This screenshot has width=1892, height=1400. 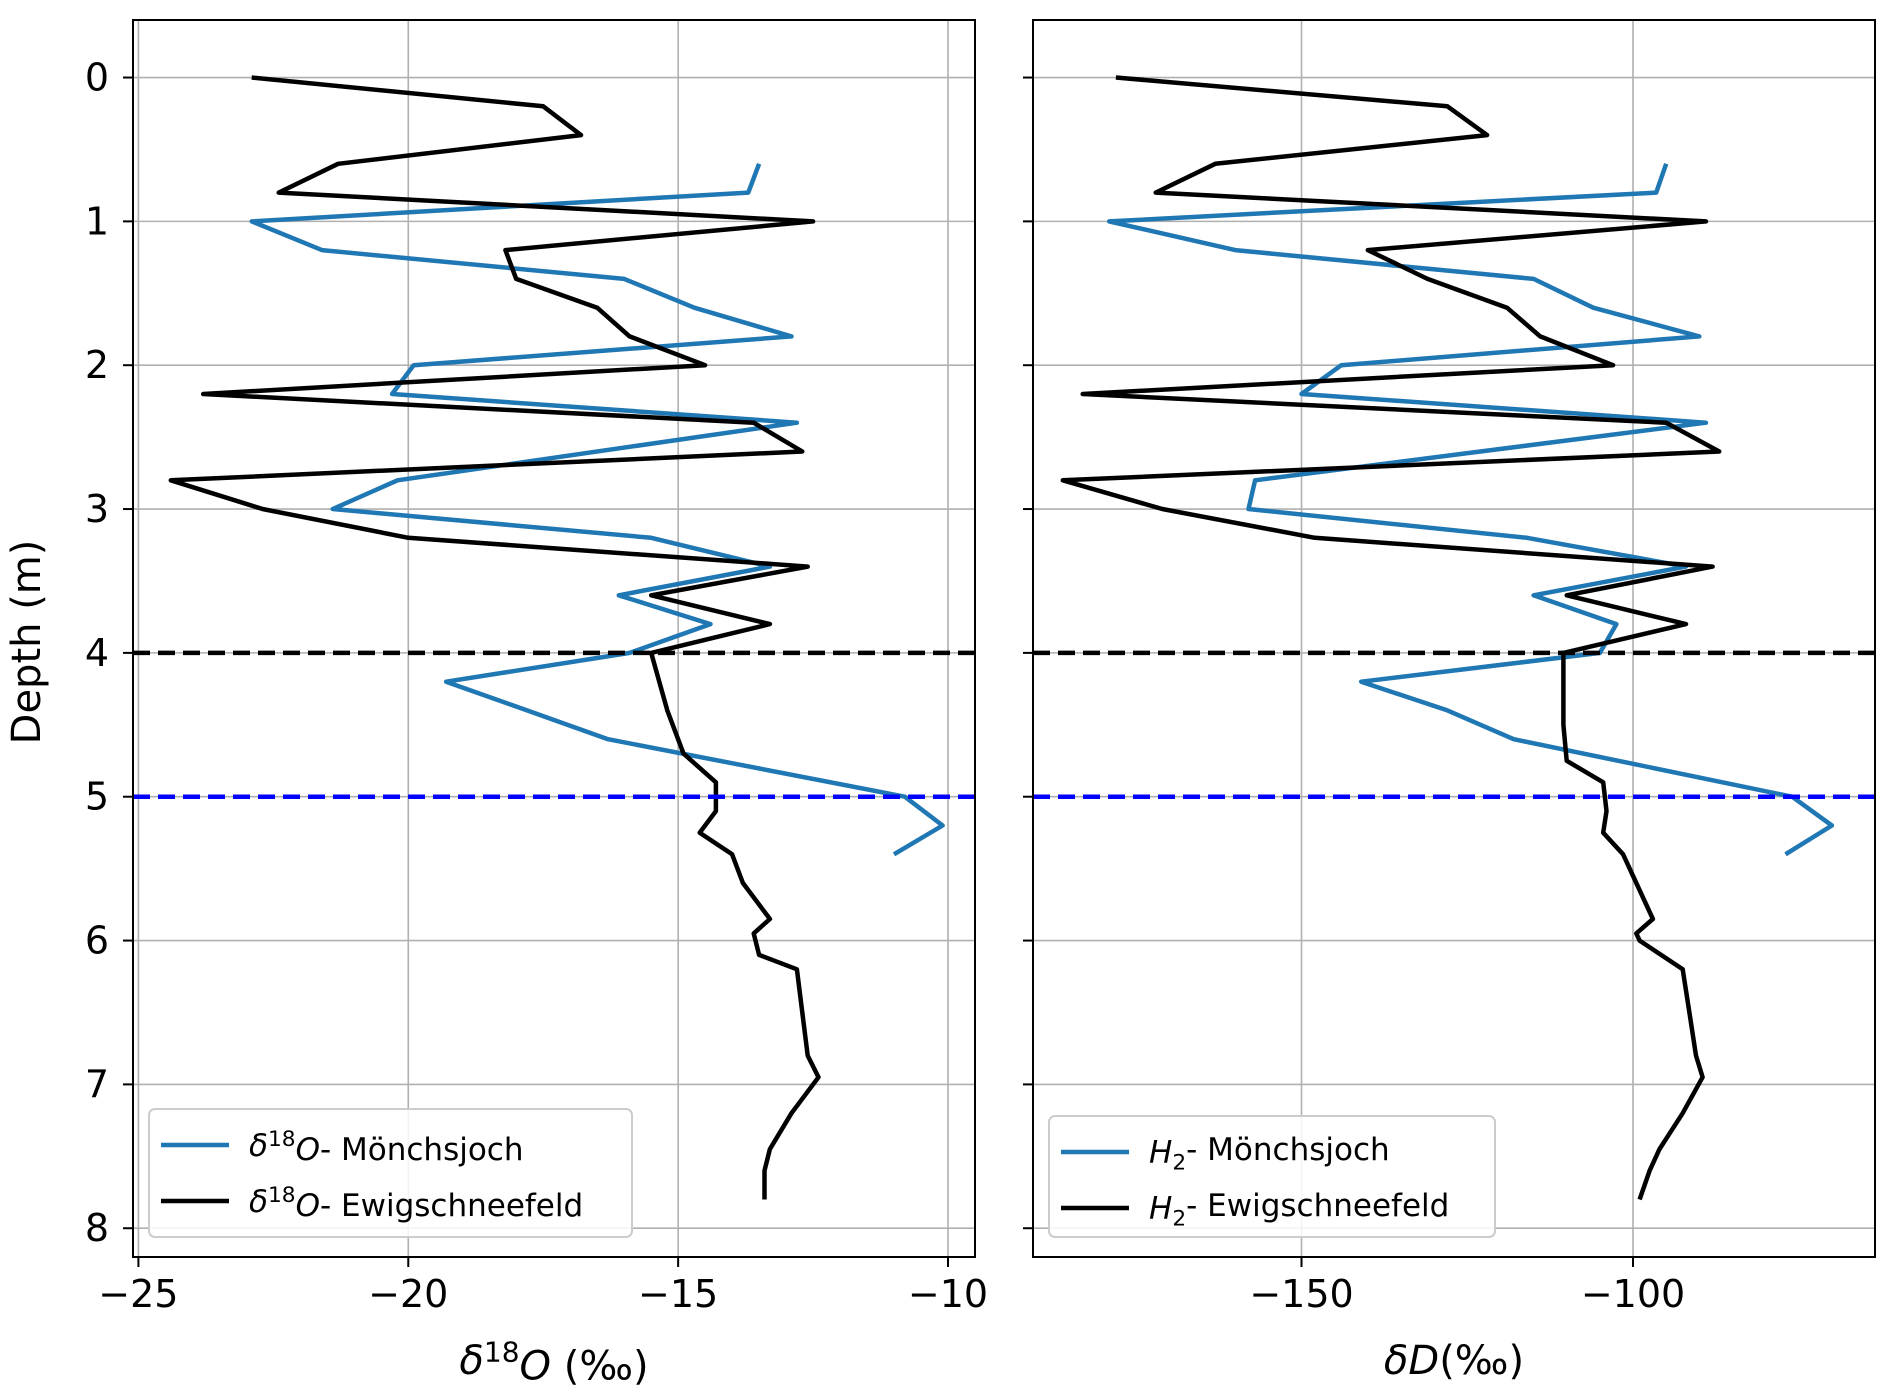 I want to click on y-tick-label-8: 8, so click(x=97, y=1228).